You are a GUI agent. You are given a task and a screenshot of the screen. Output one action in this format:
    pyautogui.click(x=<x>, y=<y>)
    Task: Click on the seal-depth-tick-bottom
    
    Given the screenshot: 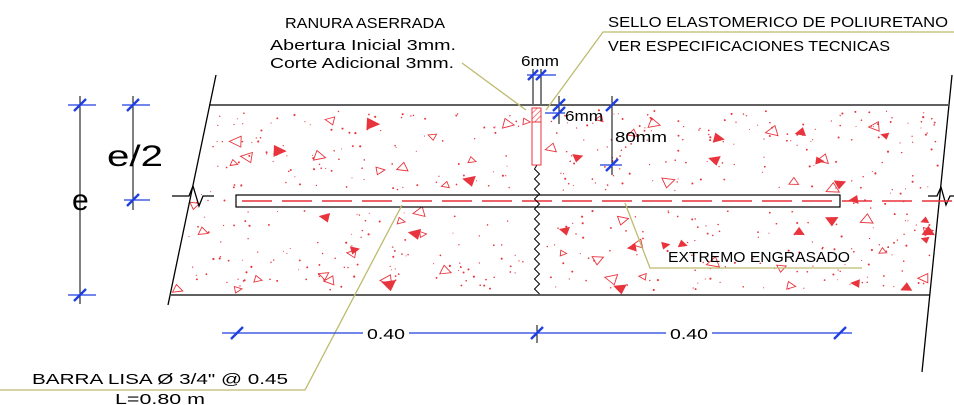 What is the action you would take?
    pyautogui.click(x=559, y=113)
    